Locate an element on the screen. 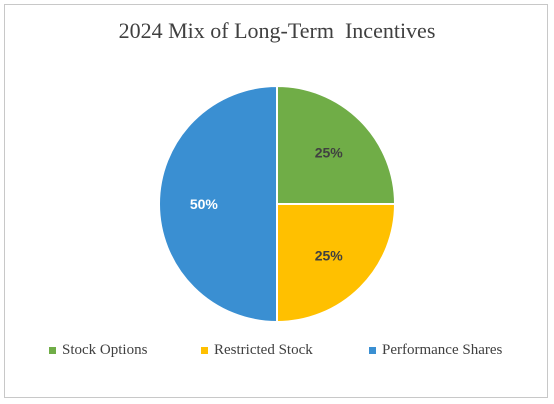  legend-swatch-restricted-stock is located at coordinates (204, 350).